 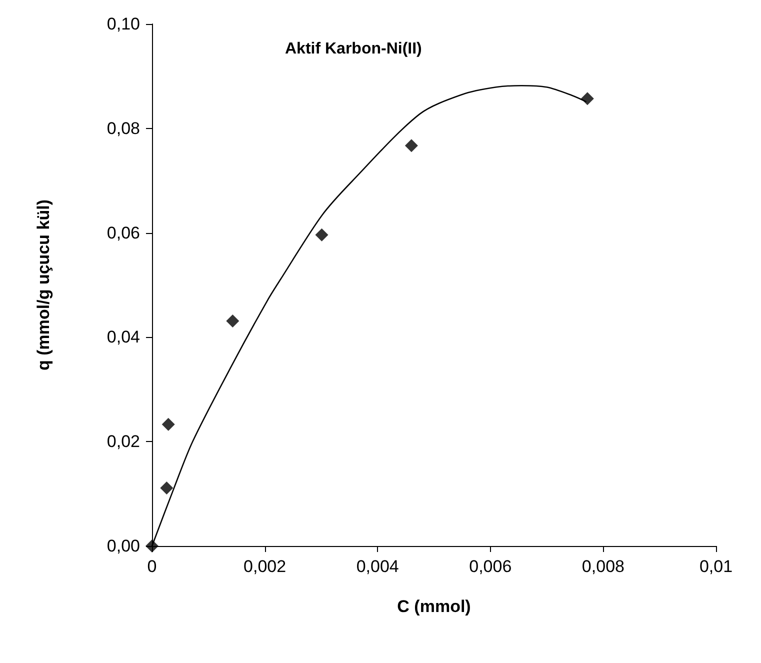 What do you see at coordinates (265, 566) in the screenshot?
I see `x-tick-label: 0,002` at bounding box center [265, 566].